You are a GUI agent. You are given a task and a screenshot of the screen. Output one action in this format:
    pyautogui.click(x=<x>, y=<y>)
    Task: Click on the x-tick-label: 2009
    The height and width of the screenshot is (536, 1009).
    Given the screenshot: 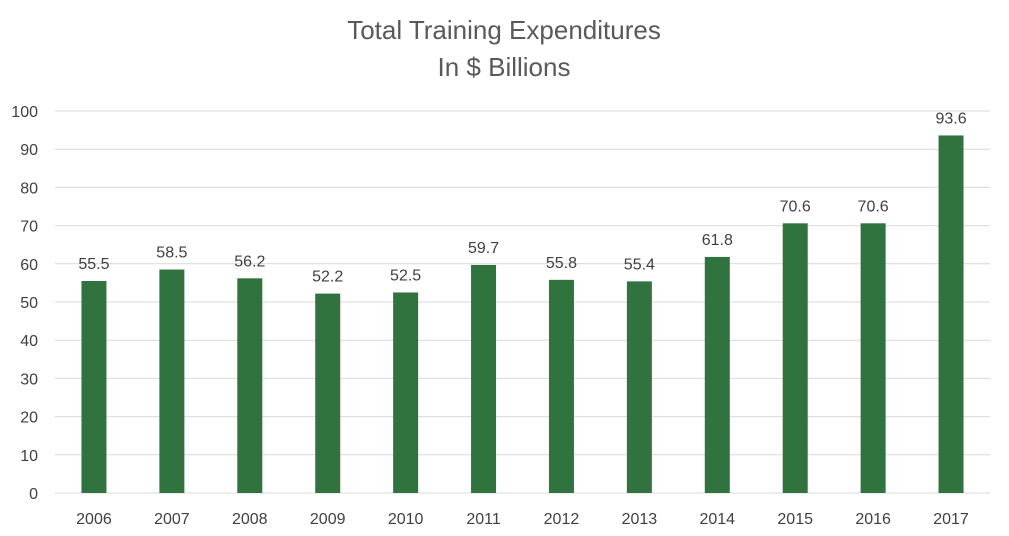 What is the action you would take?
    pyautogui.click(x=328, y=519)
    